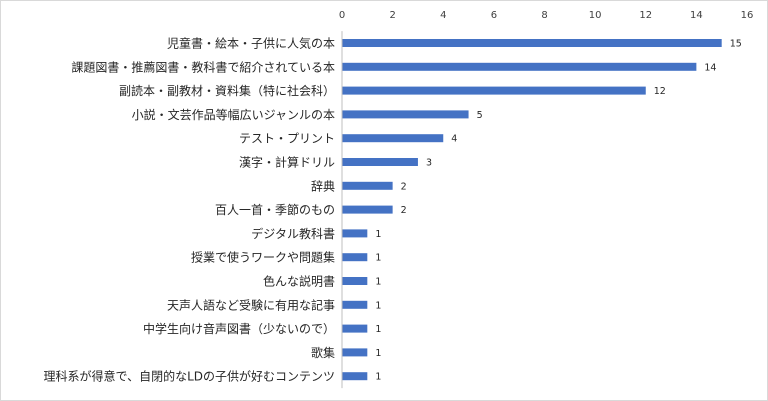  I want to click on data-label: 12, so click(660, 91).